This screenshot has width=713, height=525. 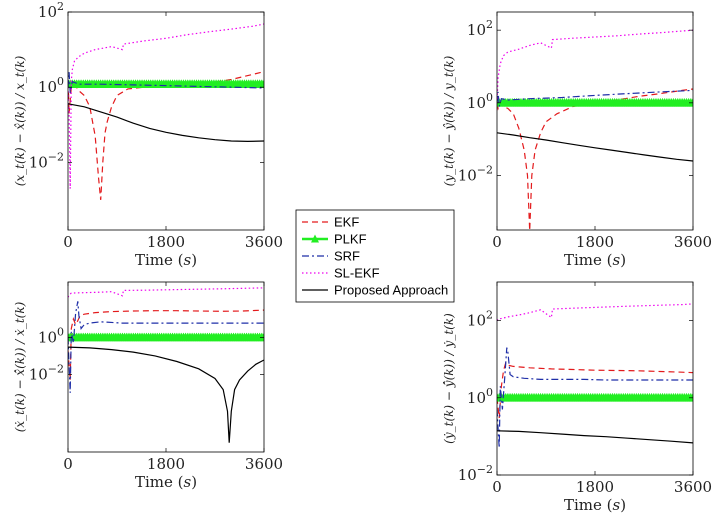 What do you see at coordinates (449, 378) in the screenshot?
I see `y-axis-label: (ẏ_t(k) − ŷ̇(k)) / ẏ_t(k)` at bounding box center [449, 378].